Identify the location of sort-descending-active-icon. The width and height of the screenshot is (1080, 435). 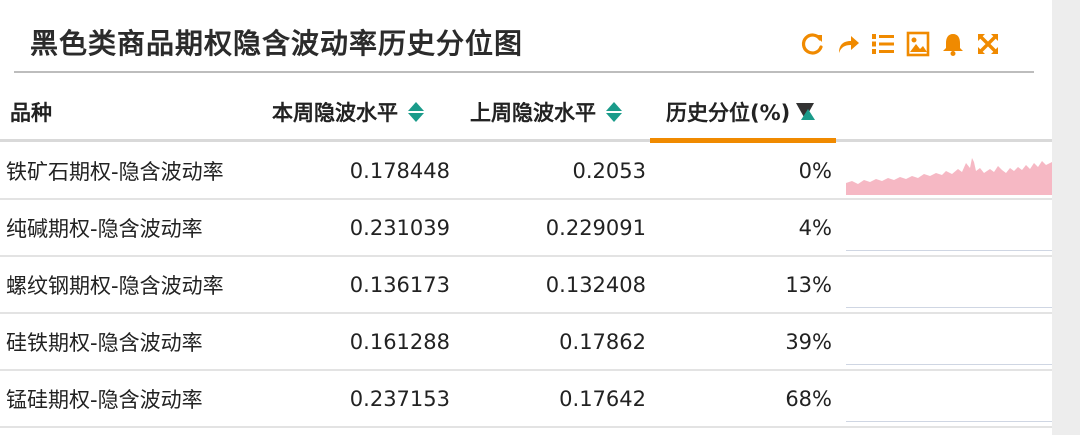
(806, 112).